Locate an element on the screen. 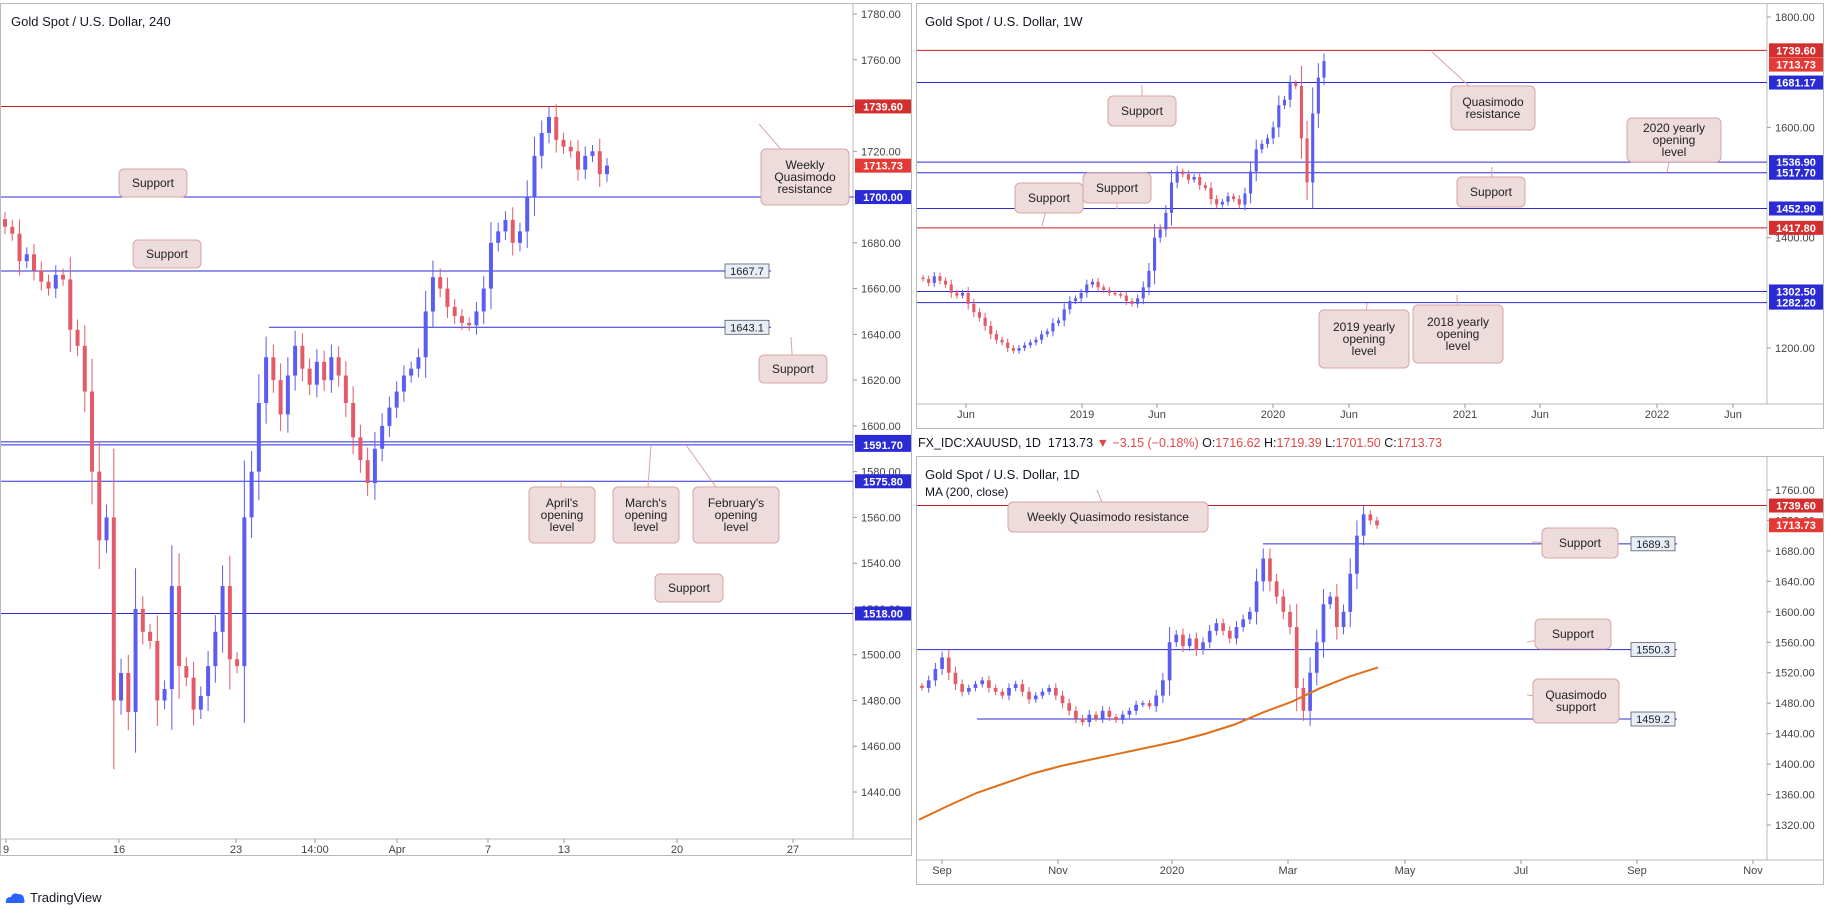 The height and width of the screenshot is (909, 1826). ohlc-down-arrow-icon: ▼ is located at coordinates (1102, 443).